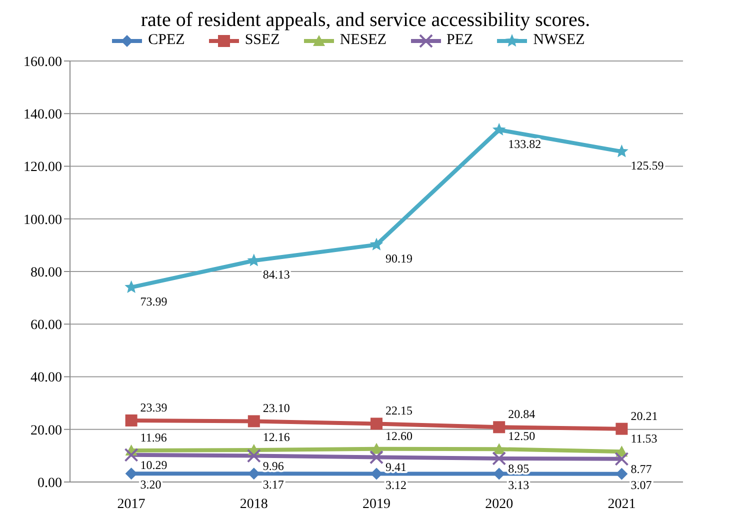  Describe the element at coordinates (522, 436) in the screenshot. I see `data-label: 12.50` at that location.